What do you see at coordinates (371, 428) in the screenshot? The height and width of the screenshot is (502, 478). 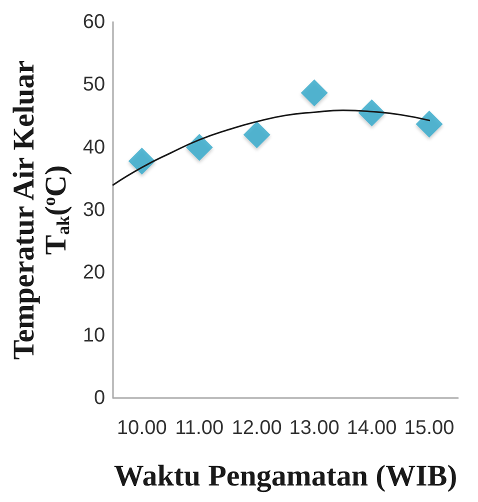 I see `x-tick-label: 14.00` at bounding box center [371, 428].